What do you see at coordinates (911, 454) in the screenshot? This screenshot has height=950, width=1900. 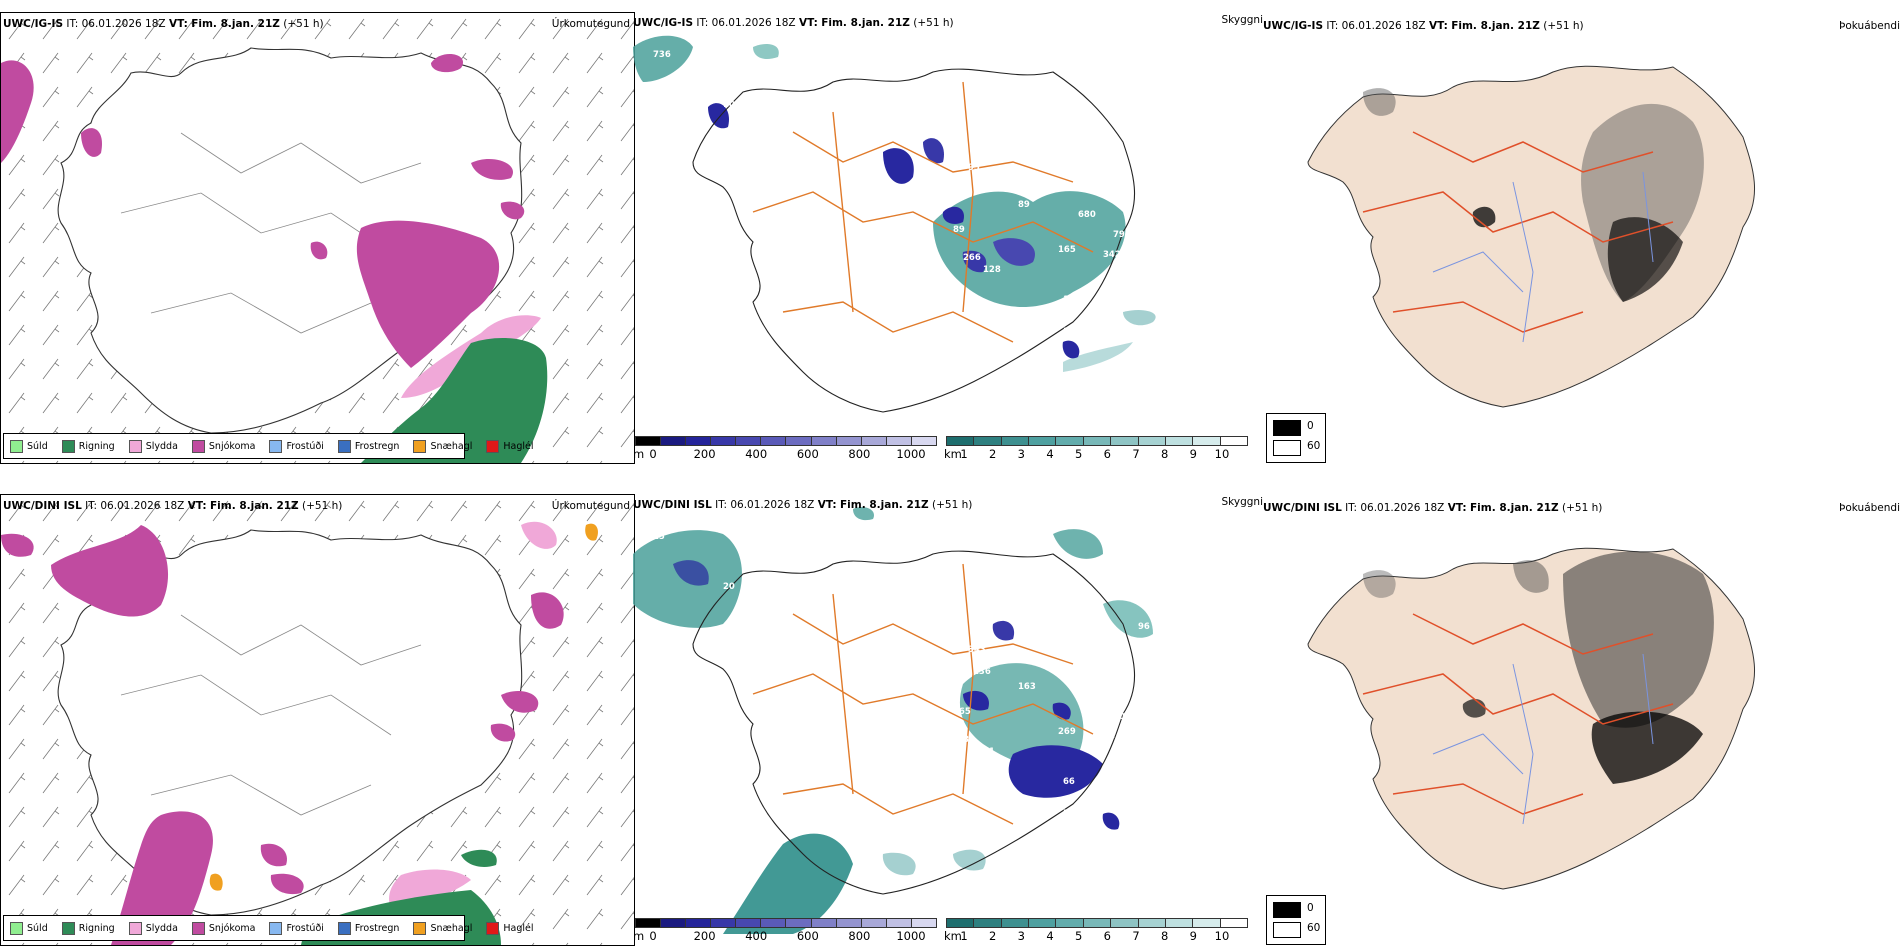 I see `colorbar-tick: 1000` at bounding box center [911, 454].